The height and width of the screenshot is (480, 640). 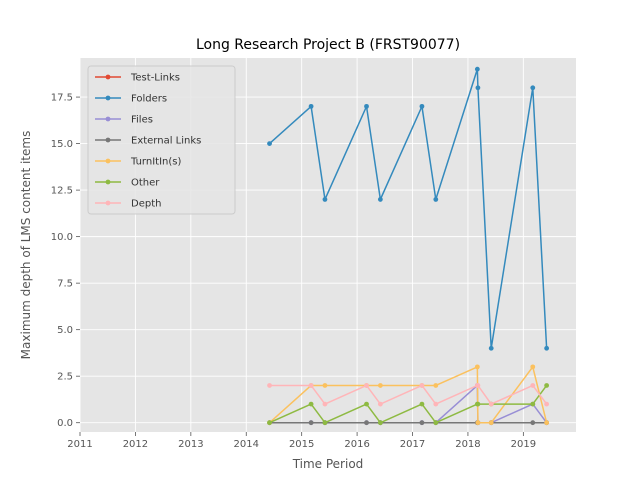 What do you see at coordinates (523, 444) in the screenshot?
I see `x-tick-label: 2019` at bounding box center [523, 444].